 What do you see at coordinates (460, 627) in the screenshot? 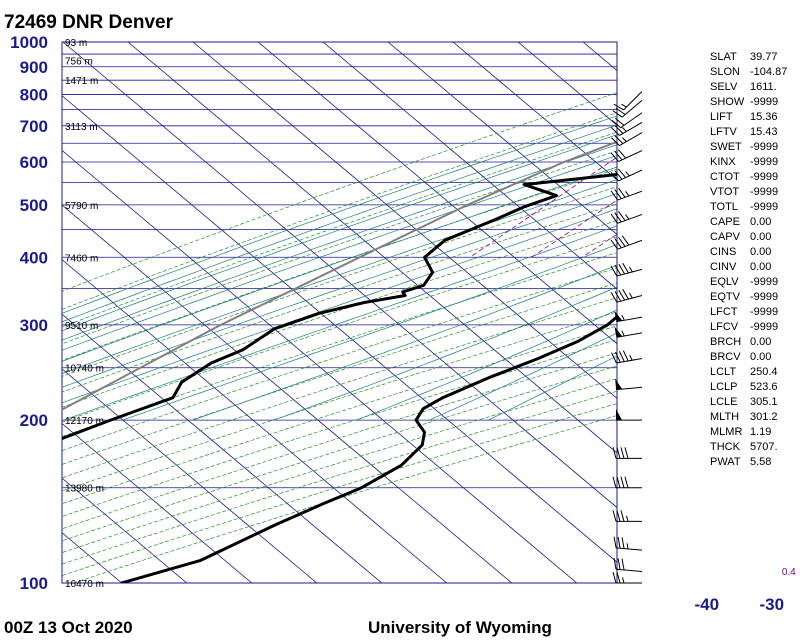
I see `footer-source: University of Wyoming` at bounding box center [460, 627].